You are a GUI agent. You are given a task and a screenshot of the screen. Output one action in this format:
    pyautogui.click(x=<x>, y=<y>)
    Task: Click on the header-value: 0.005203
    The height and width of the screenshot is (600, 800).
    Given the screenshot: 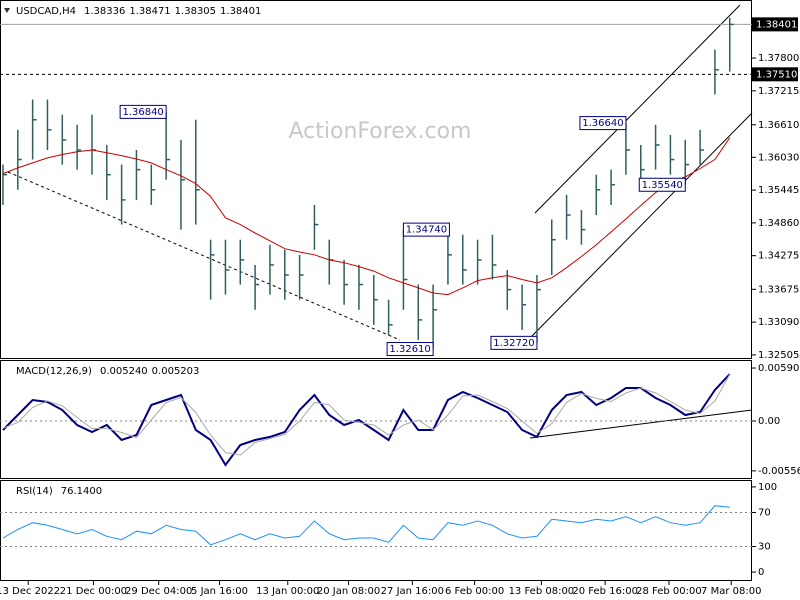 What is the action you would take?
    pyautogui.click(x=176, y=371)
    